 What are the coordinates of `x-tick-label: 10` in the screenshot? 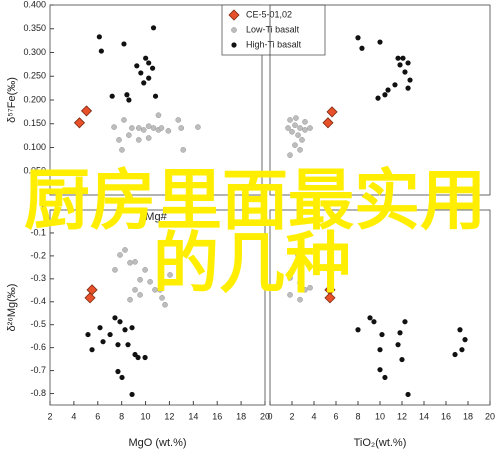 It's located at (146, 416).